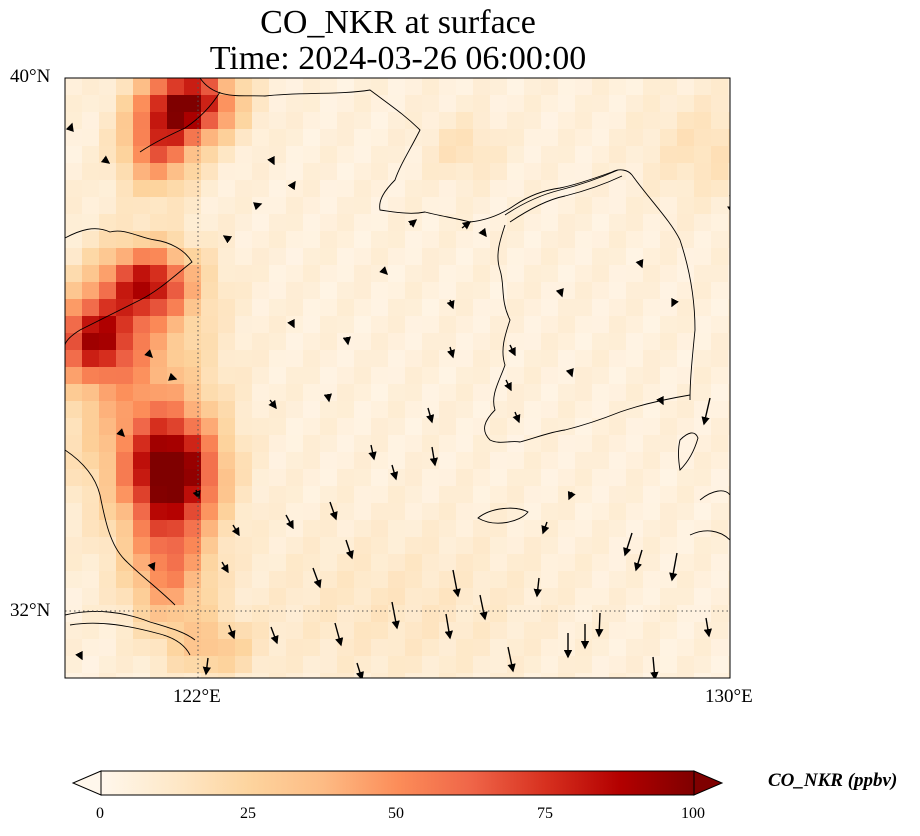  What do you see at coordinates (397, 783) in the screenshot?
I see `colorbar-gradient` at bounding box center [397, 783].